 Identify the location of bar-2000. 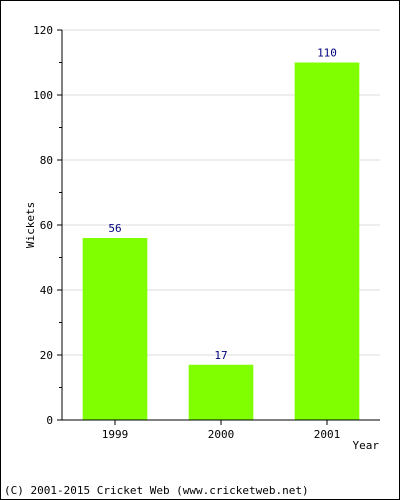
(221, 392).